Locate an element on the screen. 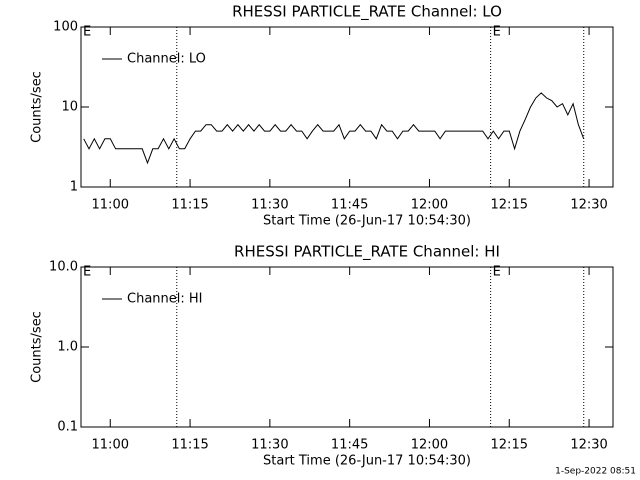 Image resolution: width=640 pixels, height=480 pixels. footer: 1-Sep-2022 08:51 is located at coordinates (595, 472).